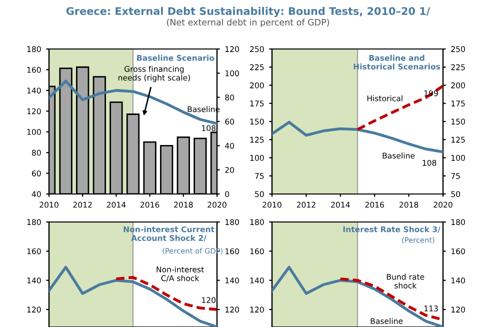 This screenshot has height=327, width=496. I want to click on text: Greece: External Debt Sustainability: Bound Tests, 2010–20 1/, so click(248, 12).